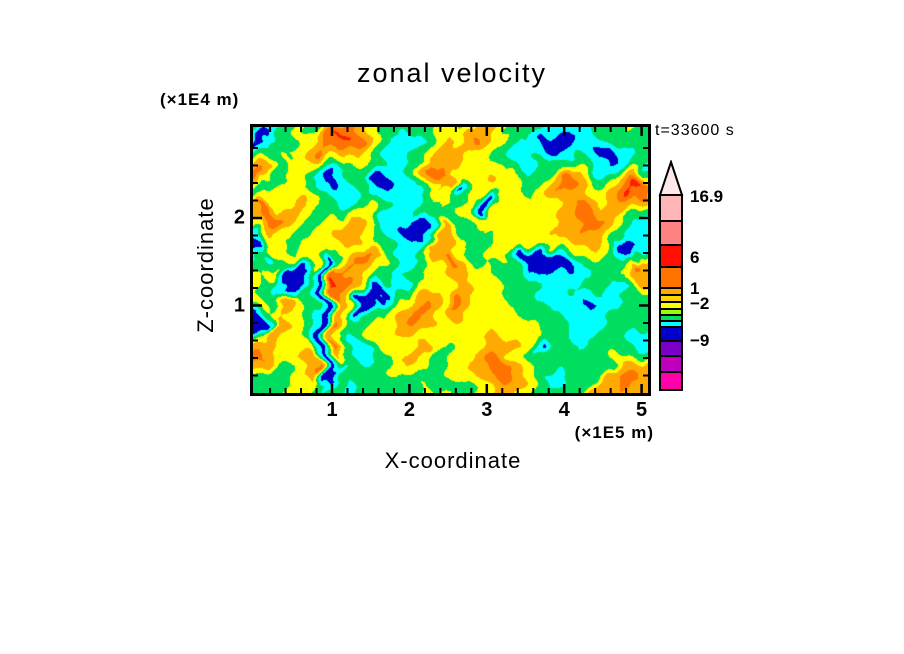 The width and height of the screenshot is (904, 654). What do you see at coordinates (205, 265) in the screenshot?
I see `y-axis-title: Z-coordinate` at bounding box center [205, 265].